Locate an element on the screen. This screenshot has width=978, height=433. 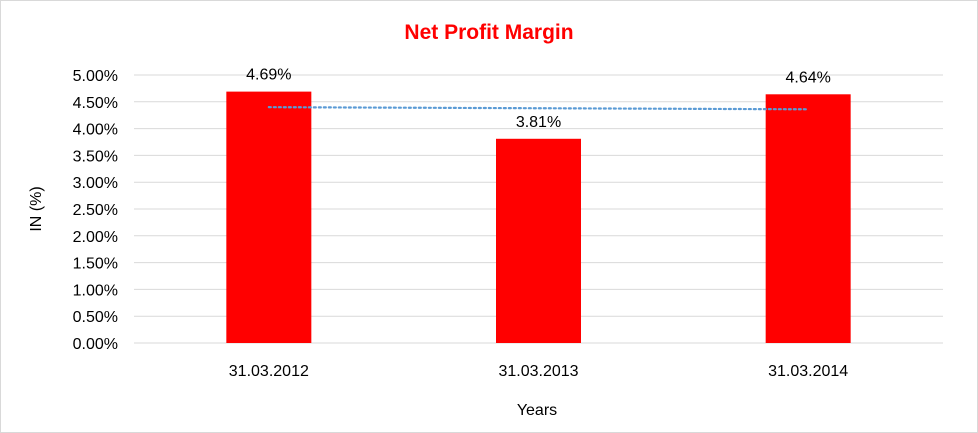
y-axis-title: IN (%) is located at coordinates (36, 208).